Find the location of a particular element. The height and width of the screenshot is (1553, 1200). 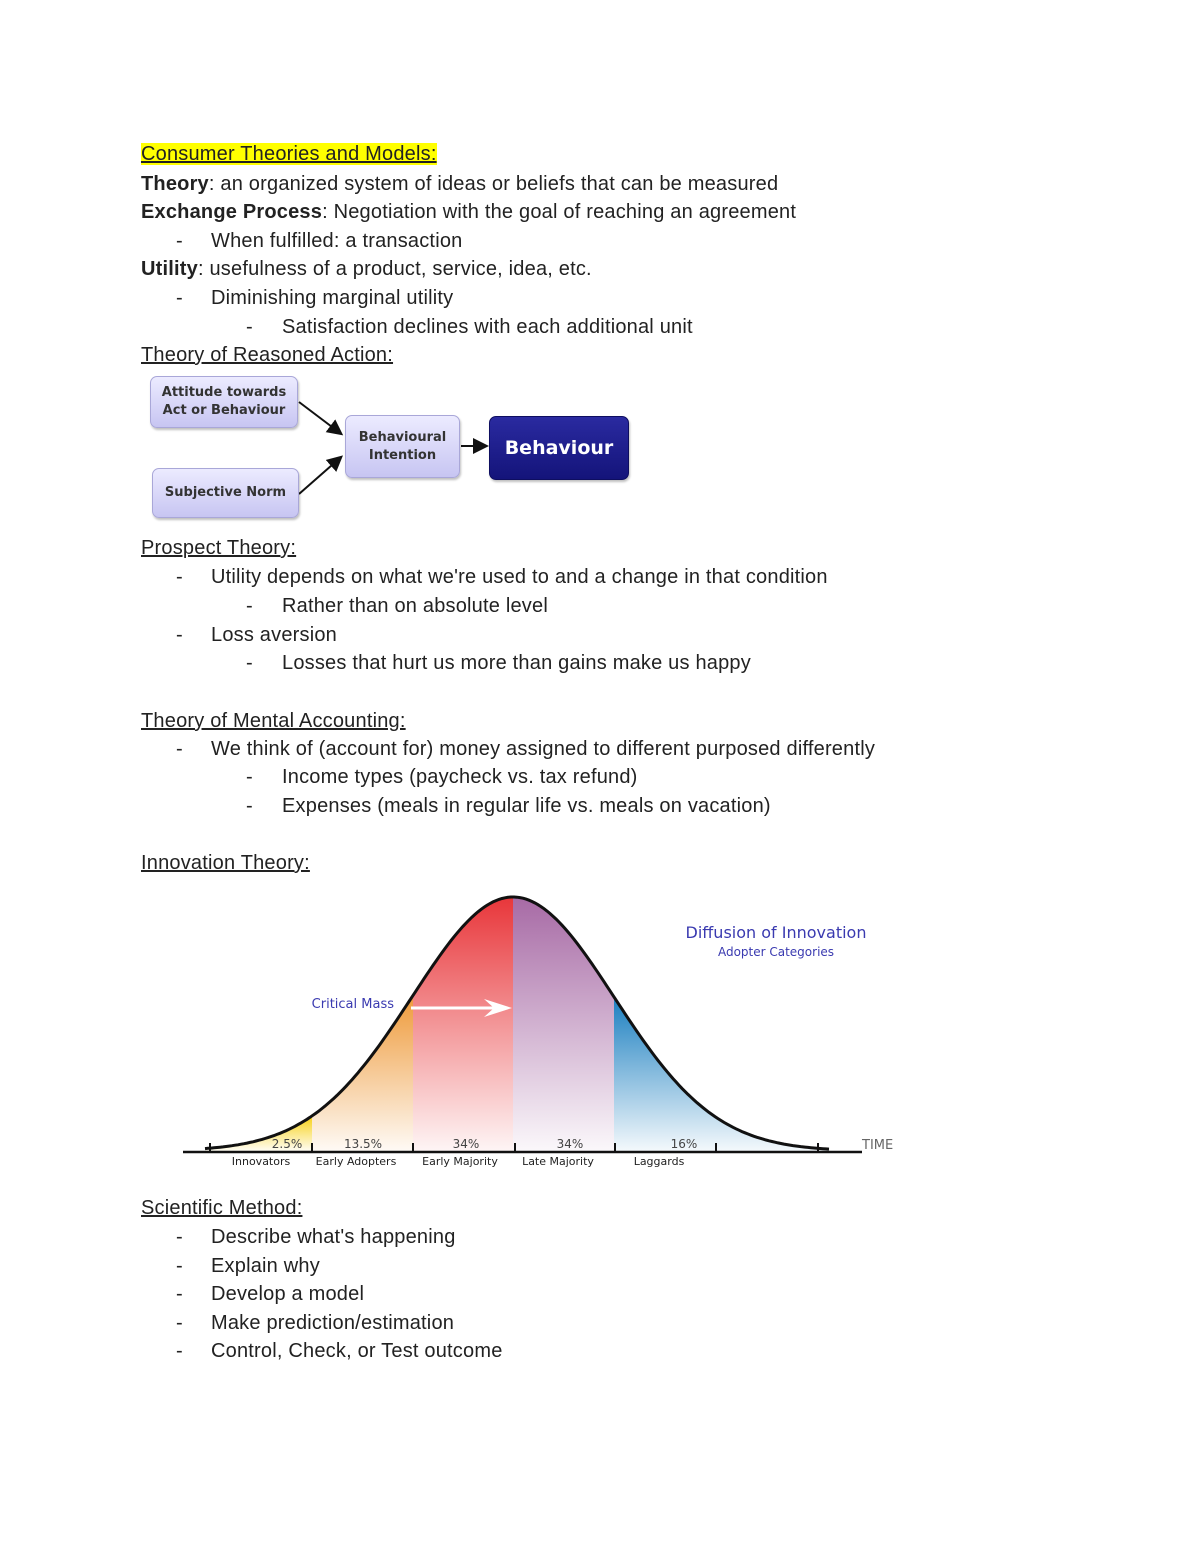

heading-scientific-method: Scientific Method: is located at coordinates (222, 1208).